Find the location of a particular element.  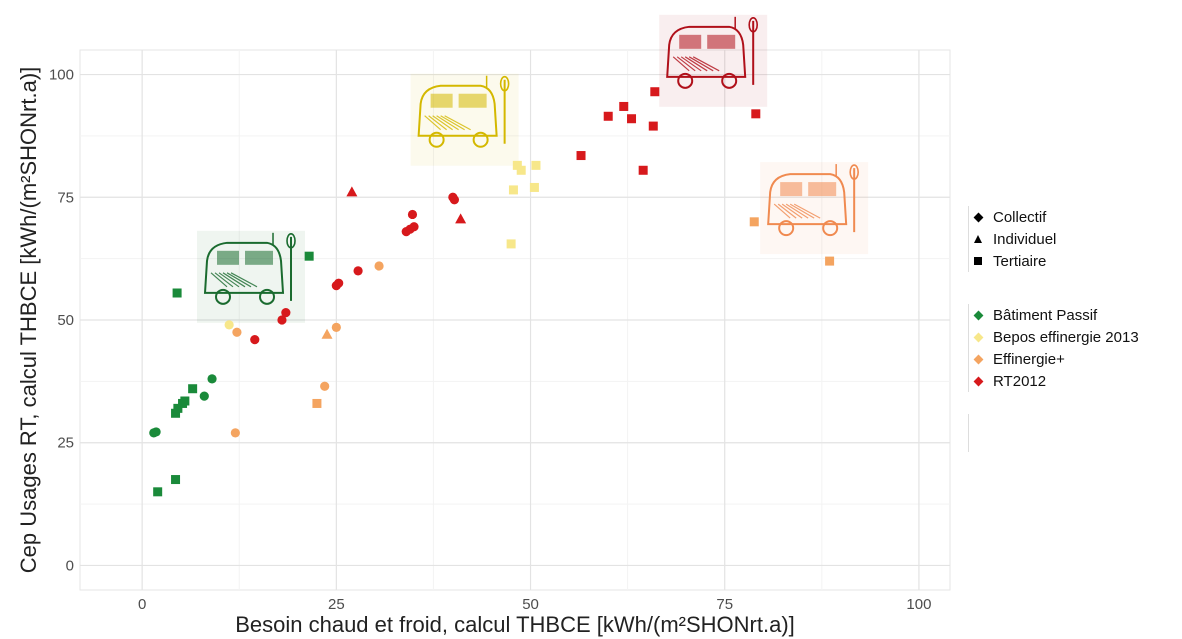

y-tick-label: 0 is located at coordinates (70, 565).